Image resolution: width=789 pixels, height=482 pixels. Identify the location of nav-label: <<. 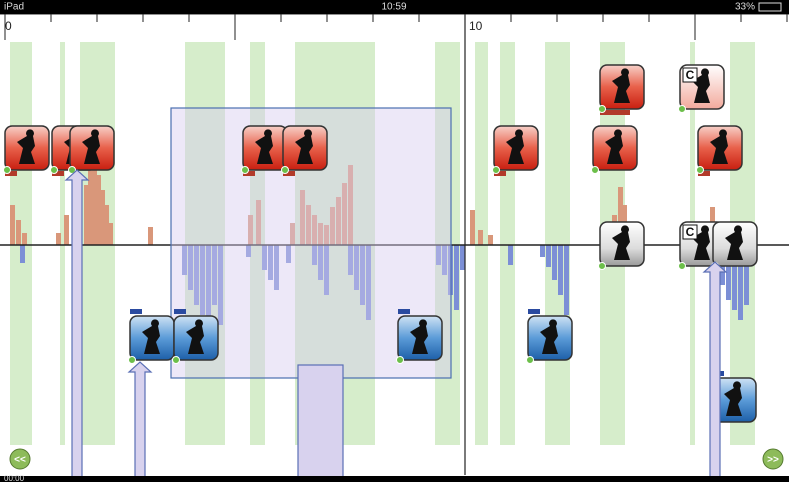
(20, 460).